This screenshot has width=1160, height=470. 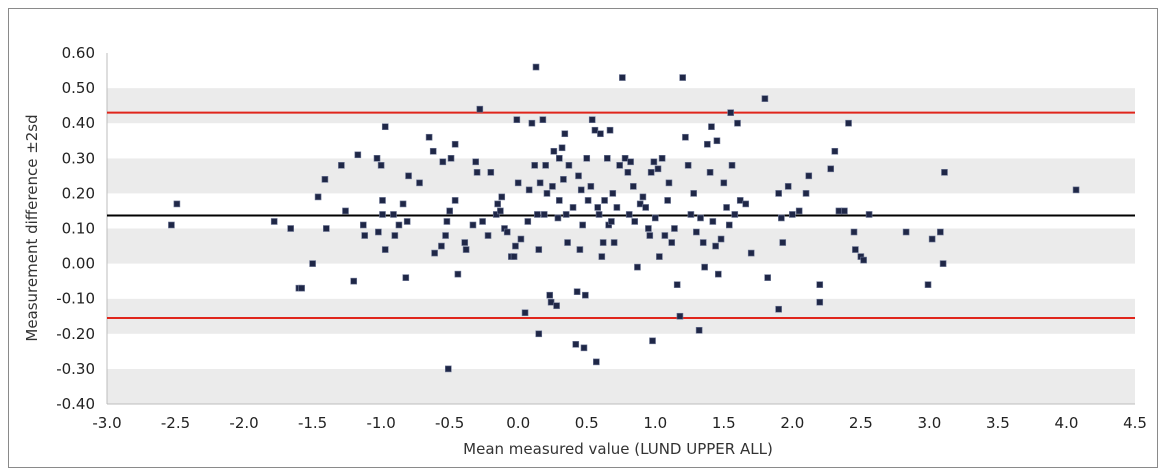 What do you see at coordinates (78, 88) in the screenshot?
I see `y-tick-label: 0.50` at bounding box center [78, 88].